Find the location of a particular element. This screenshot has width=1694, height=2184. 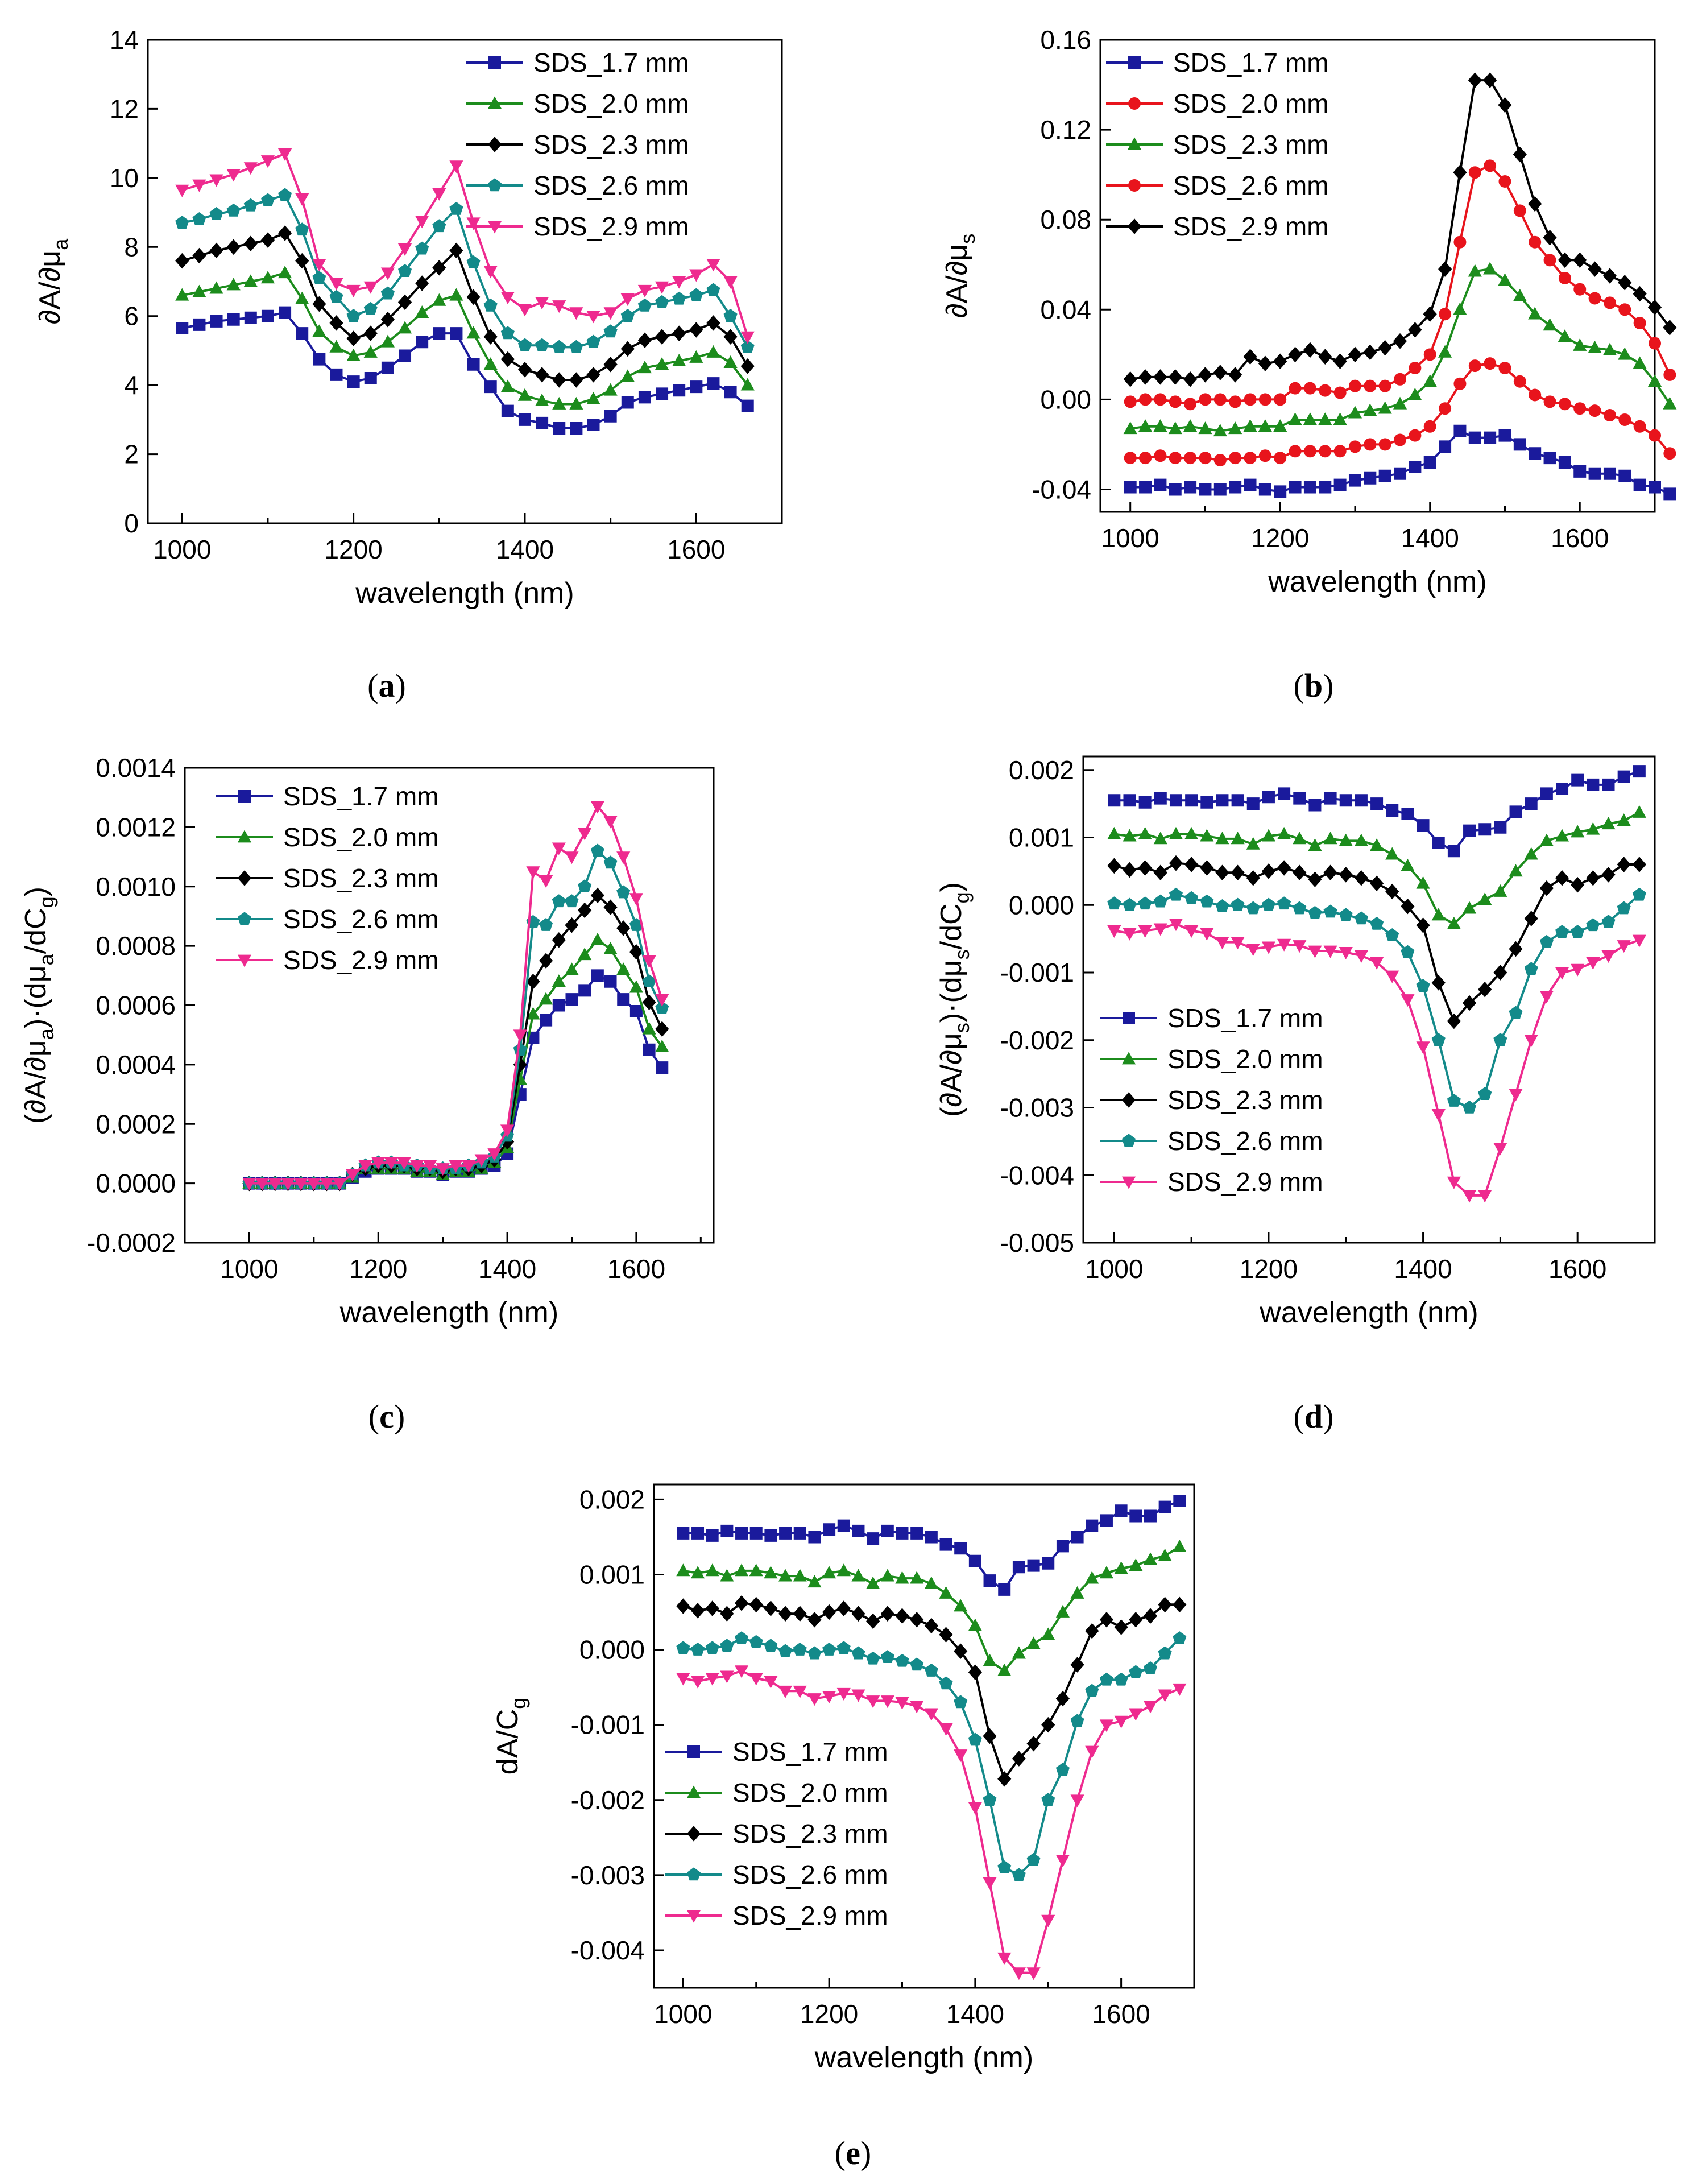

series-sds-2-6-mm is located at coordinates (465, 270).